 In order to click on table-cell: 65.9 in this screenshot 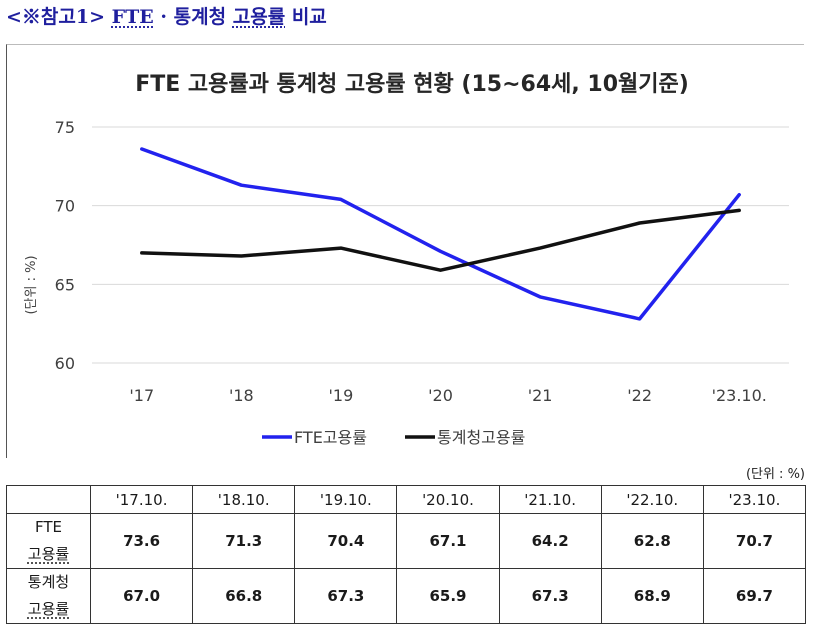, I will do `click(448, 596)`.